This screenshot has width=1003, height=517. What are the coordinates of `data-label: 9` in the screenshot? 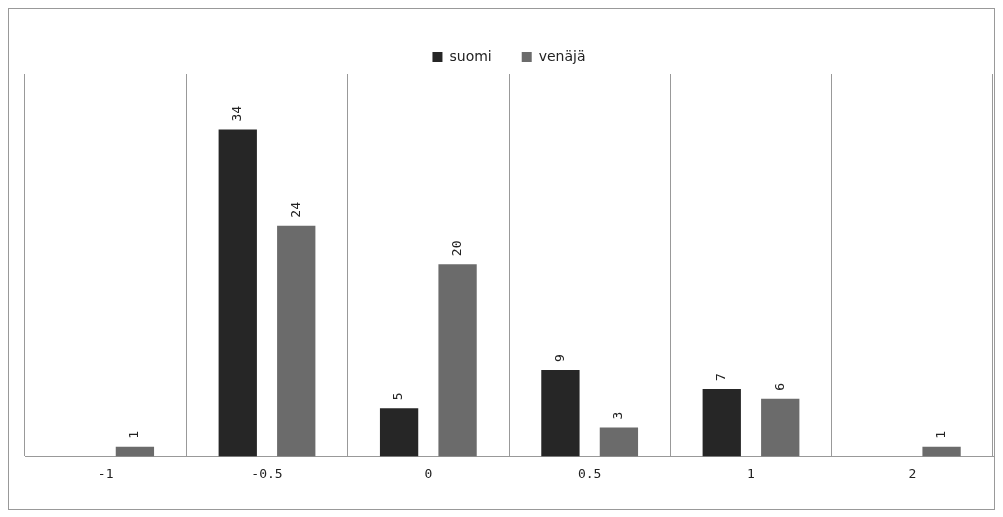 It's located at (559, 358).